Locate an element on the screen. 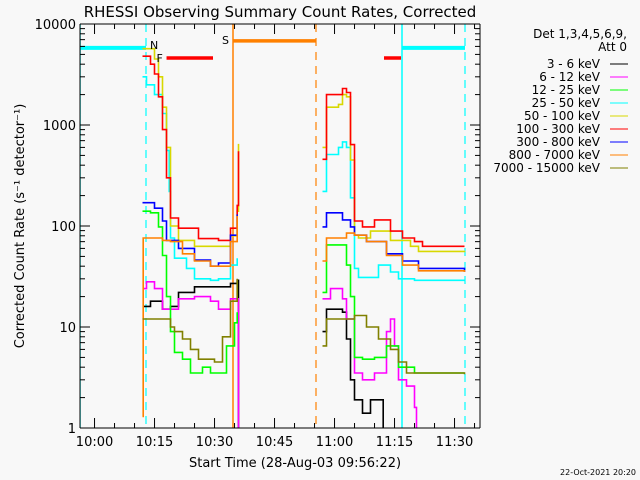 The height and width of the screenshot is (480, 640). y-tick-label: 1 is located at coordinates (72, 429).